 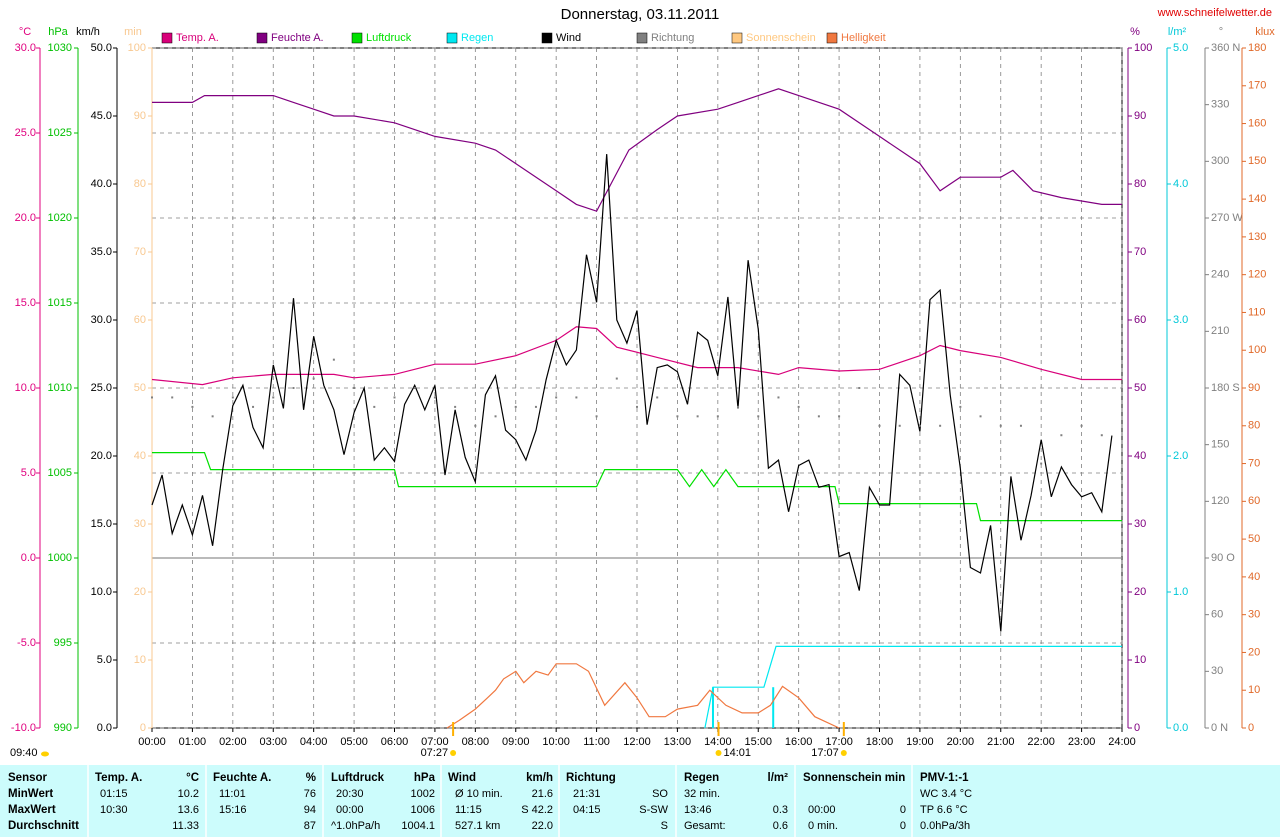 I want to click on x-tick-label: 15:00, so click(x=758, y=742).